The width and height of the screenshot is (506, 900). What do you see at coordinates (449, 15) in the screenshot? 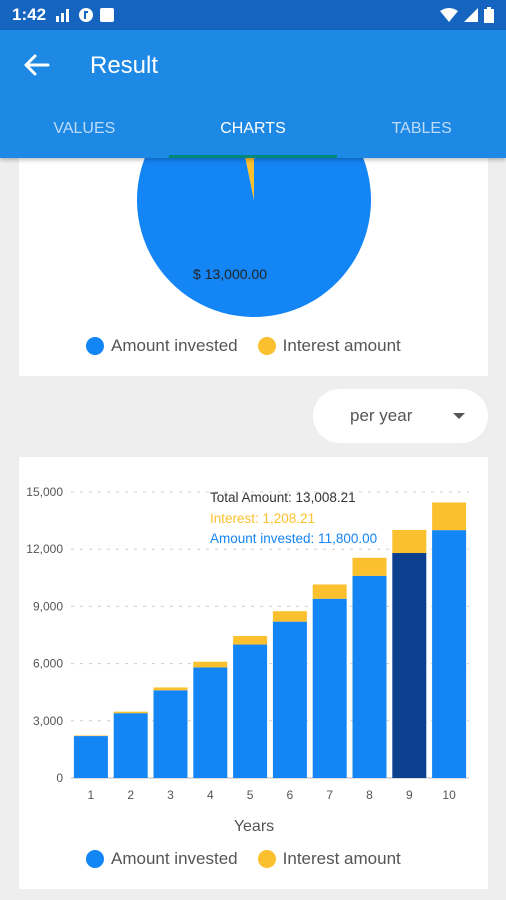
I see `wifi-icon` at bounding box center [449, 15].